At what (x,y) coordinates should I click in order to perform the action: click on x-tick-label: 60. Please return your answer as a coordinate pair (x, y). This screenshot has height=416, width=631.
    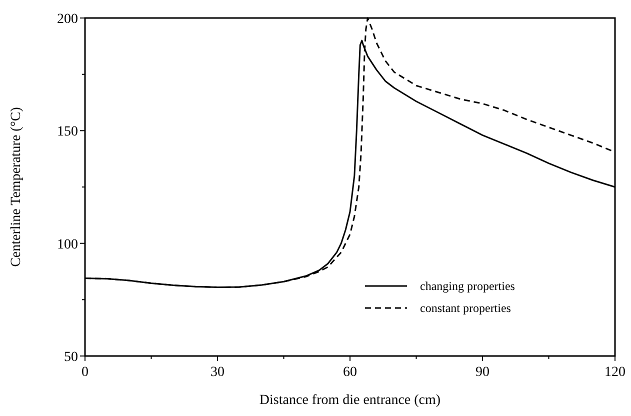
    Looking at the image, I should click on (350, 372).